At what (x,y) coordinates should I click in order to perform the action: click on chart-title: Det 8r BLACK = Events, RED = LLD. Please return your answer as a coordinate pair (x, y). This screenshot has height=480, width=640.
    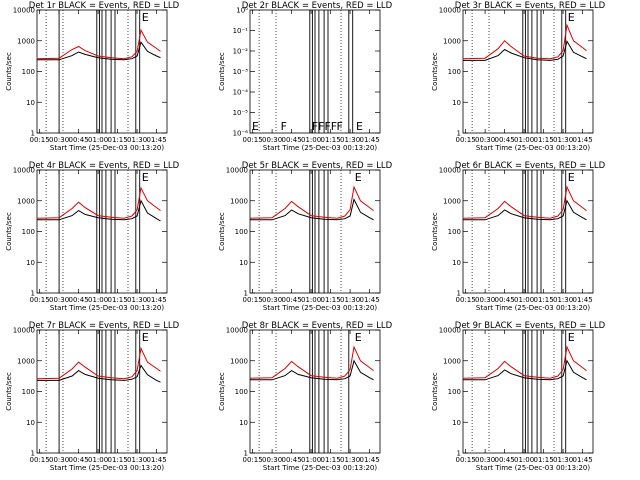
    Looking at the image, I should click on (317, 326).